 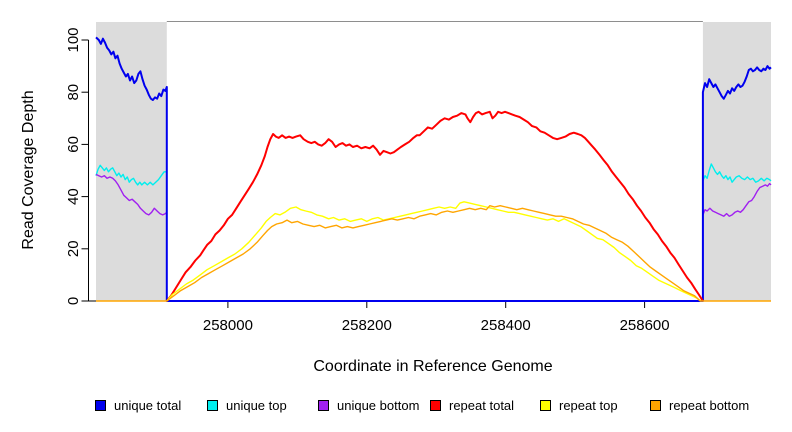 I want to click on x-tick-label: 258600, so click(x=645, y=325).